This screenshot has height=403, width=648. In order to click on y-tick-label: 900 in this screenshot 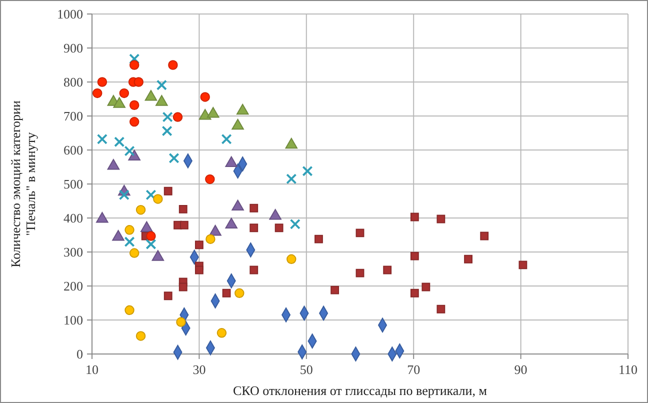, I will do `click(73, 48)`.